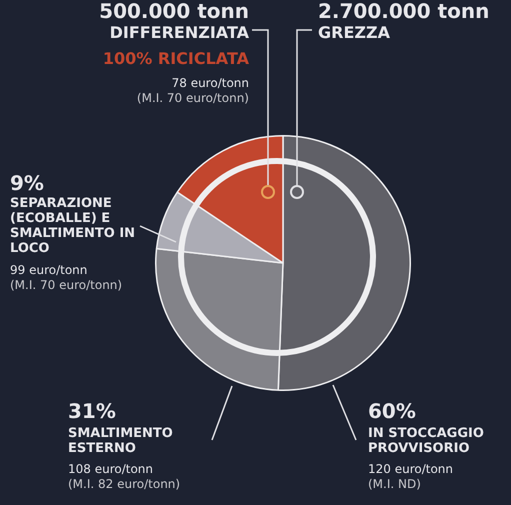 The width and height of the screenshot is (511, 505). Describe the element at coordinates (404, 11) in the screenshot. I see `text: 2.700.000 tonn` at that location.